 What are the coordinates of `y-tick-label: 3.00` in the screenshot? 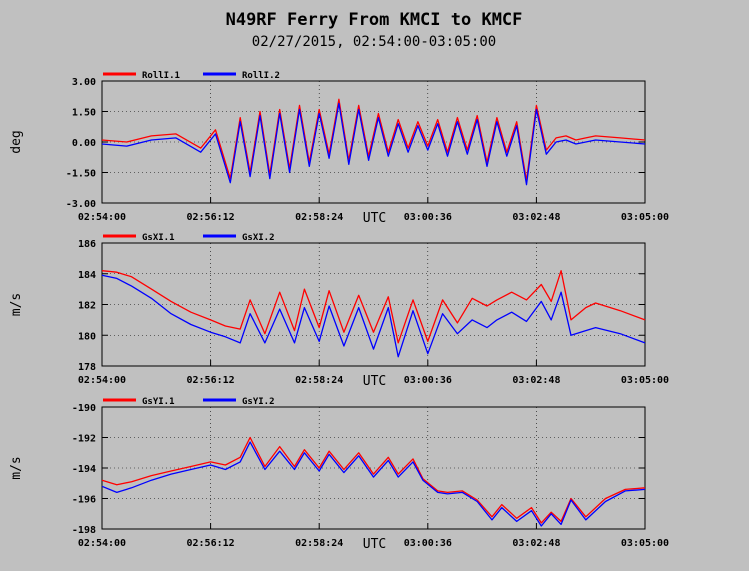 It's located at (84, 82).